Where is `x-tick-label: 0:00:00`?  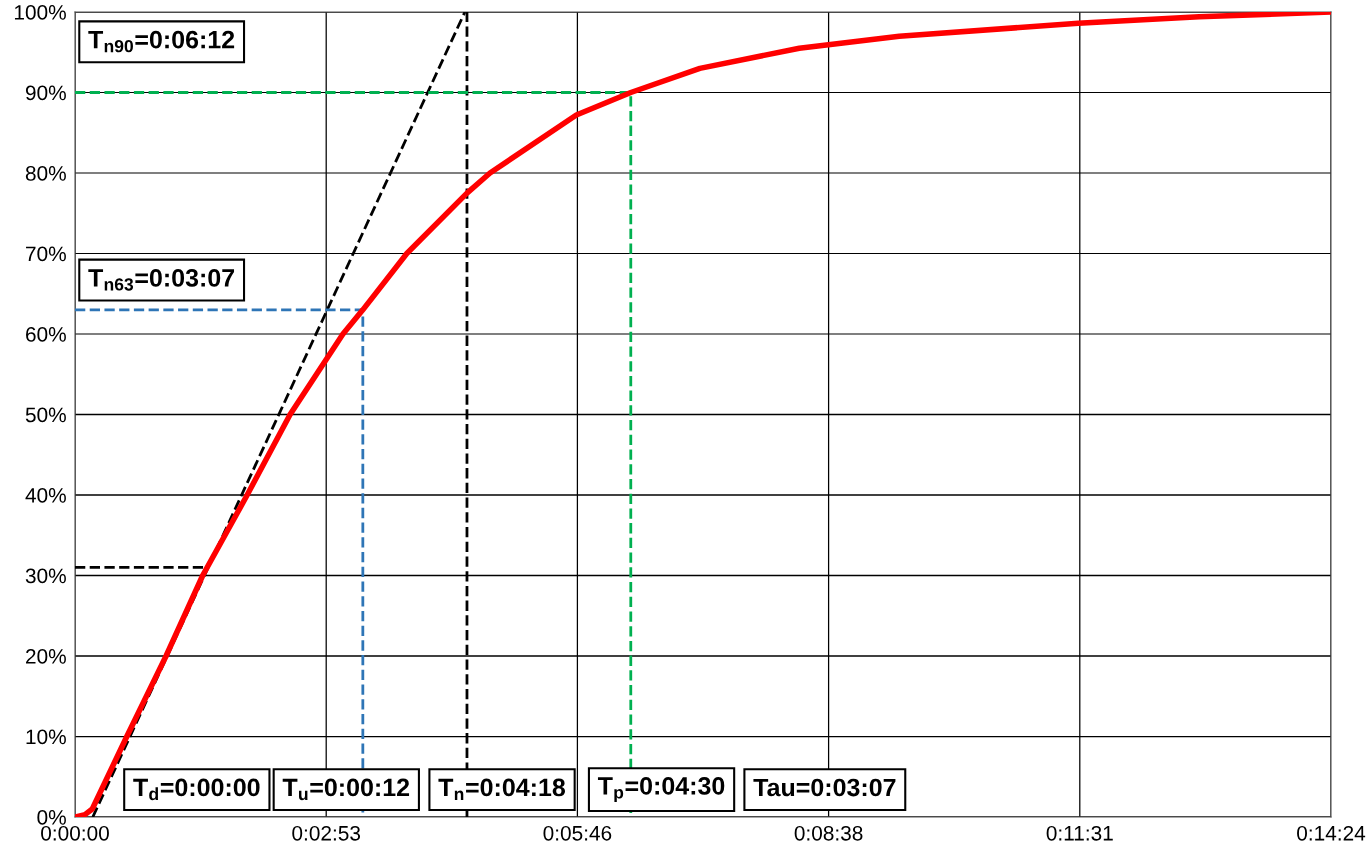
x-tick-label: 0:00:00 is located at coordinates (75, 833).